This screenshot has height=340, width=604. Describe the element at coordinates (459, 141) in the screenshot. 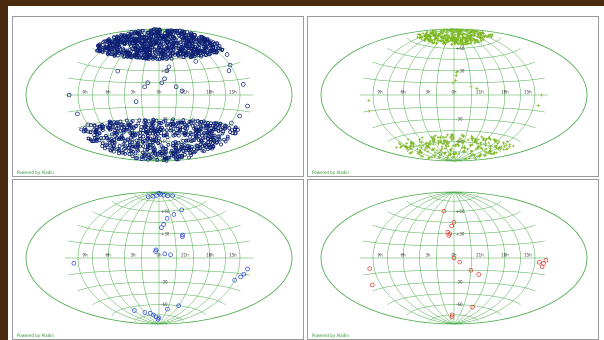

I see `latitude-tick-label: -60` at that location.